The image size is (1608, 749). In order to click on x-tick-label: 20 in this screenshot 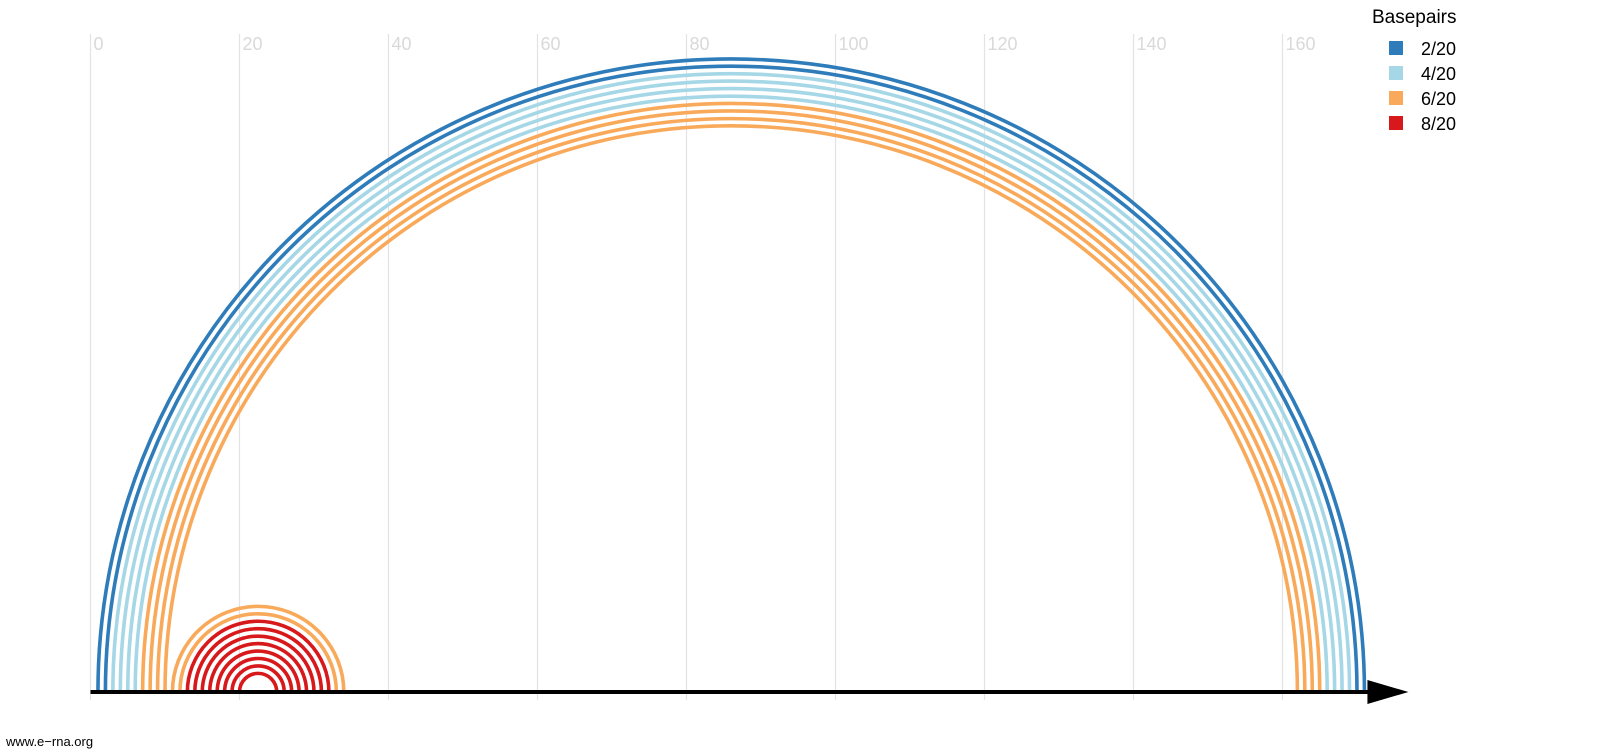, I will do `click(253, 44)`.